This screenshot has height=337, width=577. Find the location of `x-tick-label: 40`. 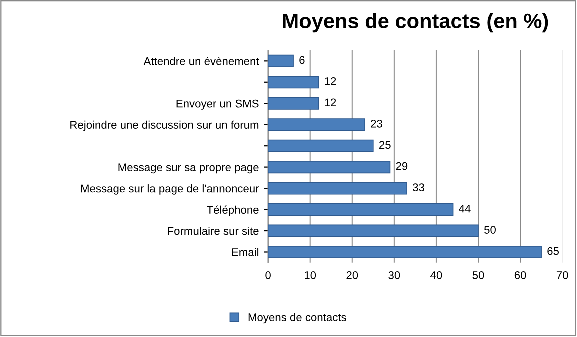

x-tick-label: 40 is located at coordinates (436, 275).